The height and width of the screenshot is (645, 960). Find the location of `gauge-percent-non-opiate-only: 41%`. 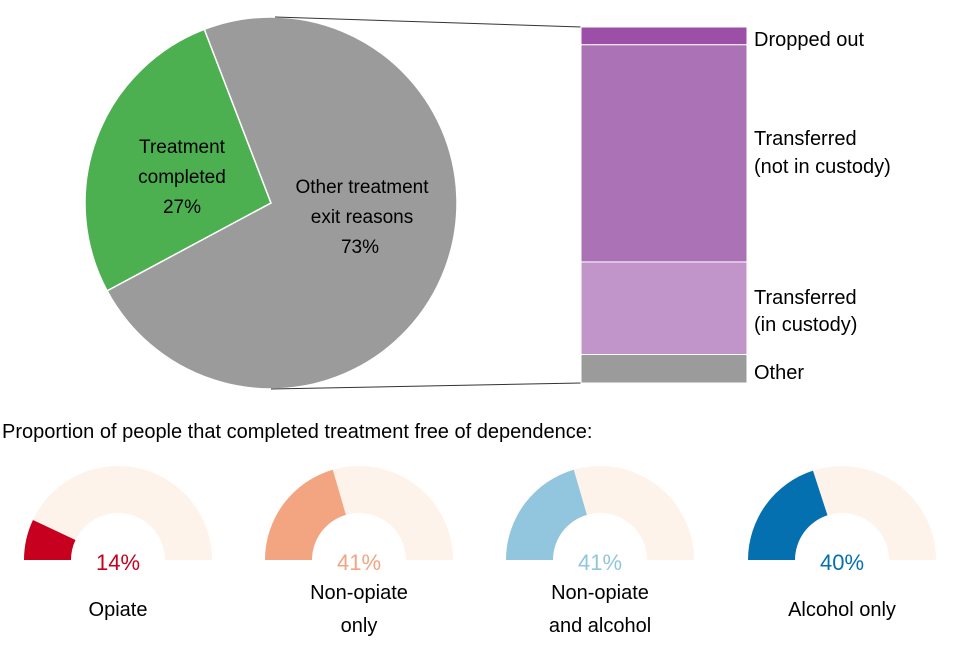

gauge-percent-non-opiate-only: 41% is located at coordinates (359, 562).